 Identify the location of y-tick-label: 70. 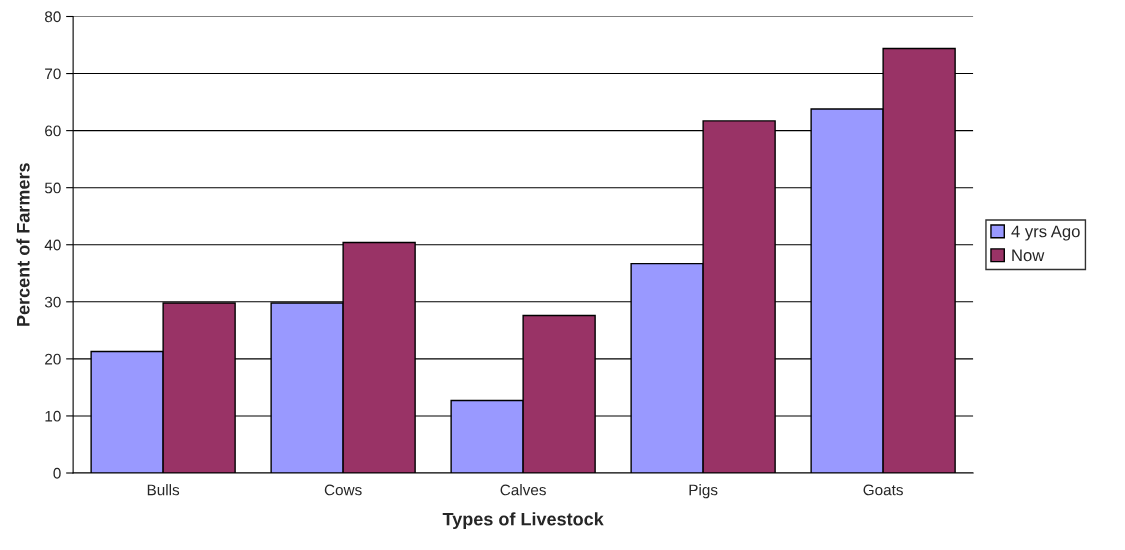
(53, 74).